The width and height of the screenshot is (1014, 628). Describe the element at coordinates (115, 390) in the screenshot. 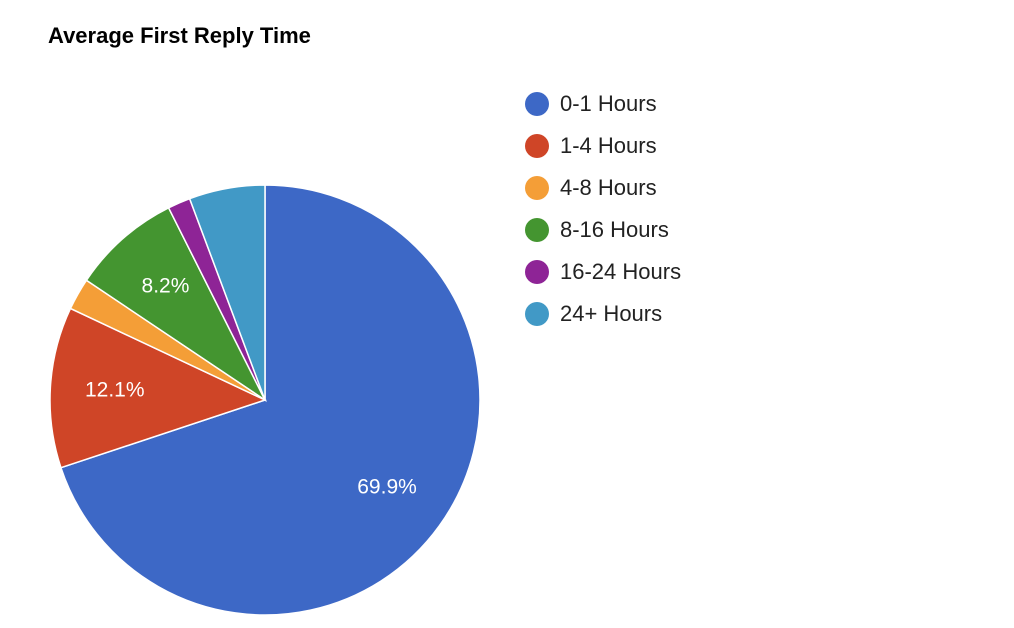

I see `slice-label: 12.1%` at that location.